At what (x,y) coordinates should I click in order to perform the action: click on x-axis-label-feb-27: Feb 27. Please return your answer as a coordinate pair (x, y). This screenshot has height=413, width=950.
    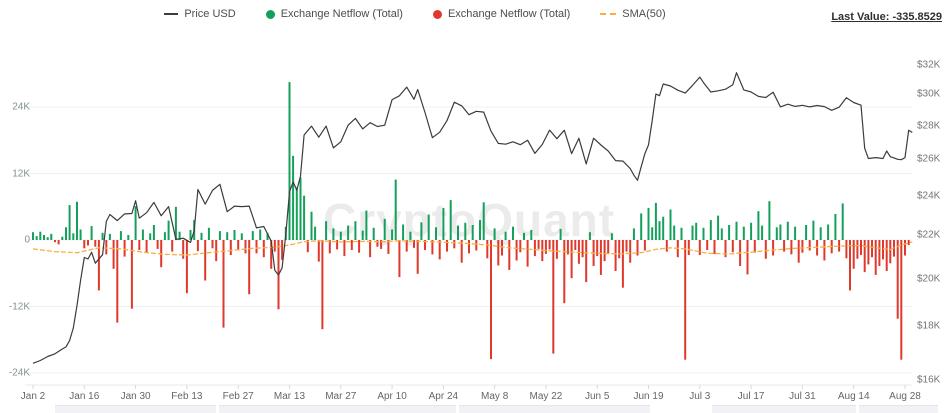
    Looking at the image, I should click on (238, 396).